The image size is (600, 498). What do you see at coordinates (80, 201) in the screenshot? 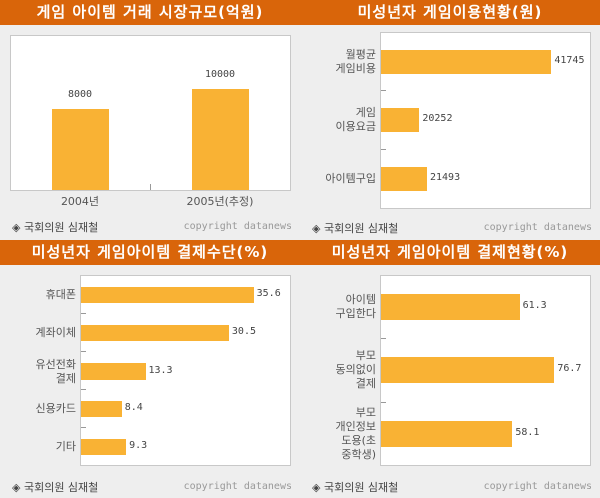
I see `x-tick-label: 2004년` at bounding box center [80, 201].